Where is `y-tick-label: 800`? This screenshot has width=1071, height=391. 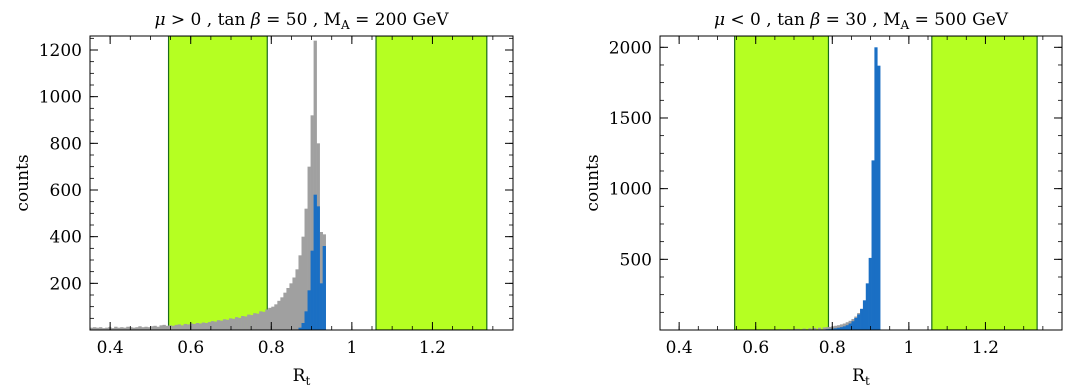
y-tick-label: 800 is located at coordinates (66, 144).